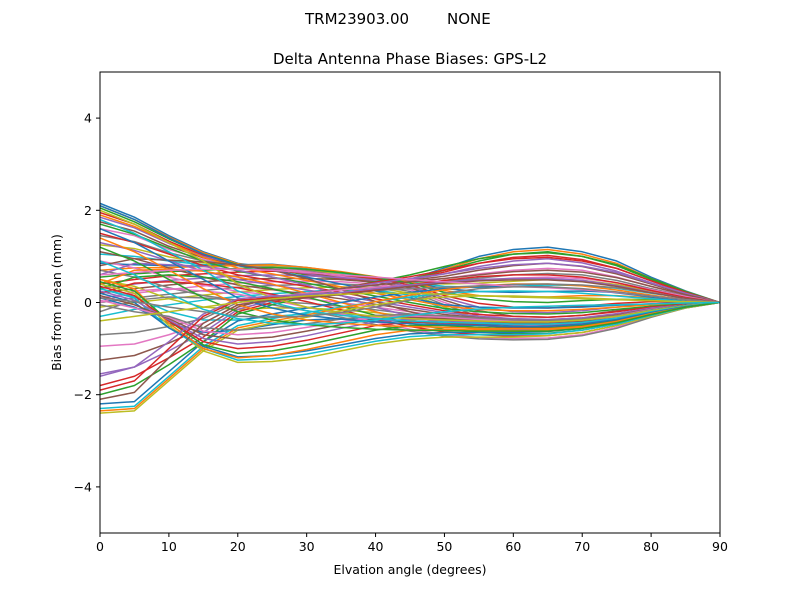  What do you see at coordinates (444, 546) in the screenshot?
I see `x-tick-label: 50` at bounding box center [444, 546].